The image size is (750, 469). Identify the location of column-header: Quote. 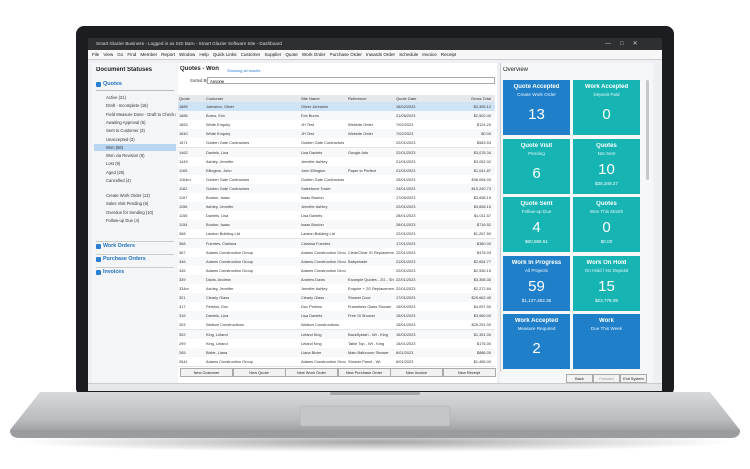
(184, 98).